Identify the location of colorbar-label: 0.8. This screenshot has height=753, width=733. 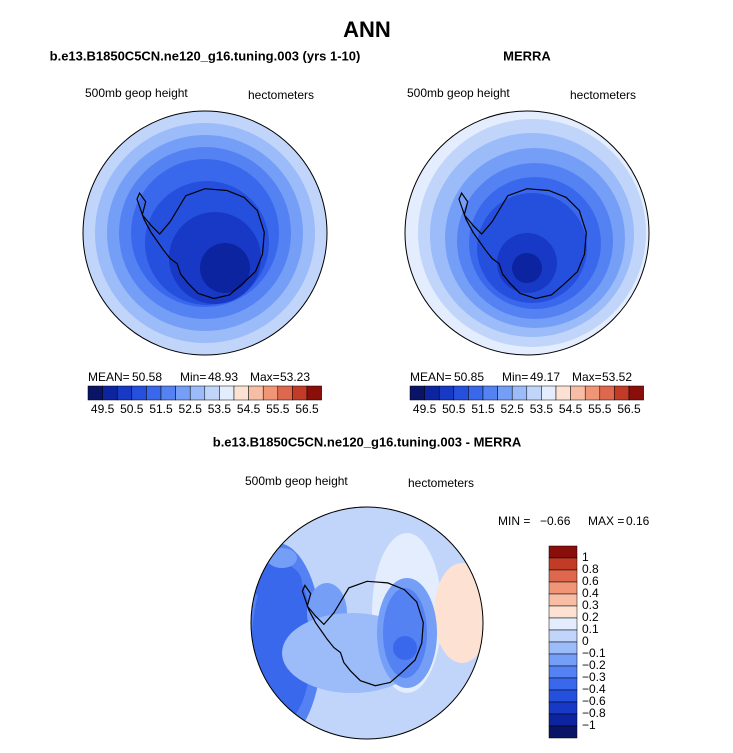
(590, 569).